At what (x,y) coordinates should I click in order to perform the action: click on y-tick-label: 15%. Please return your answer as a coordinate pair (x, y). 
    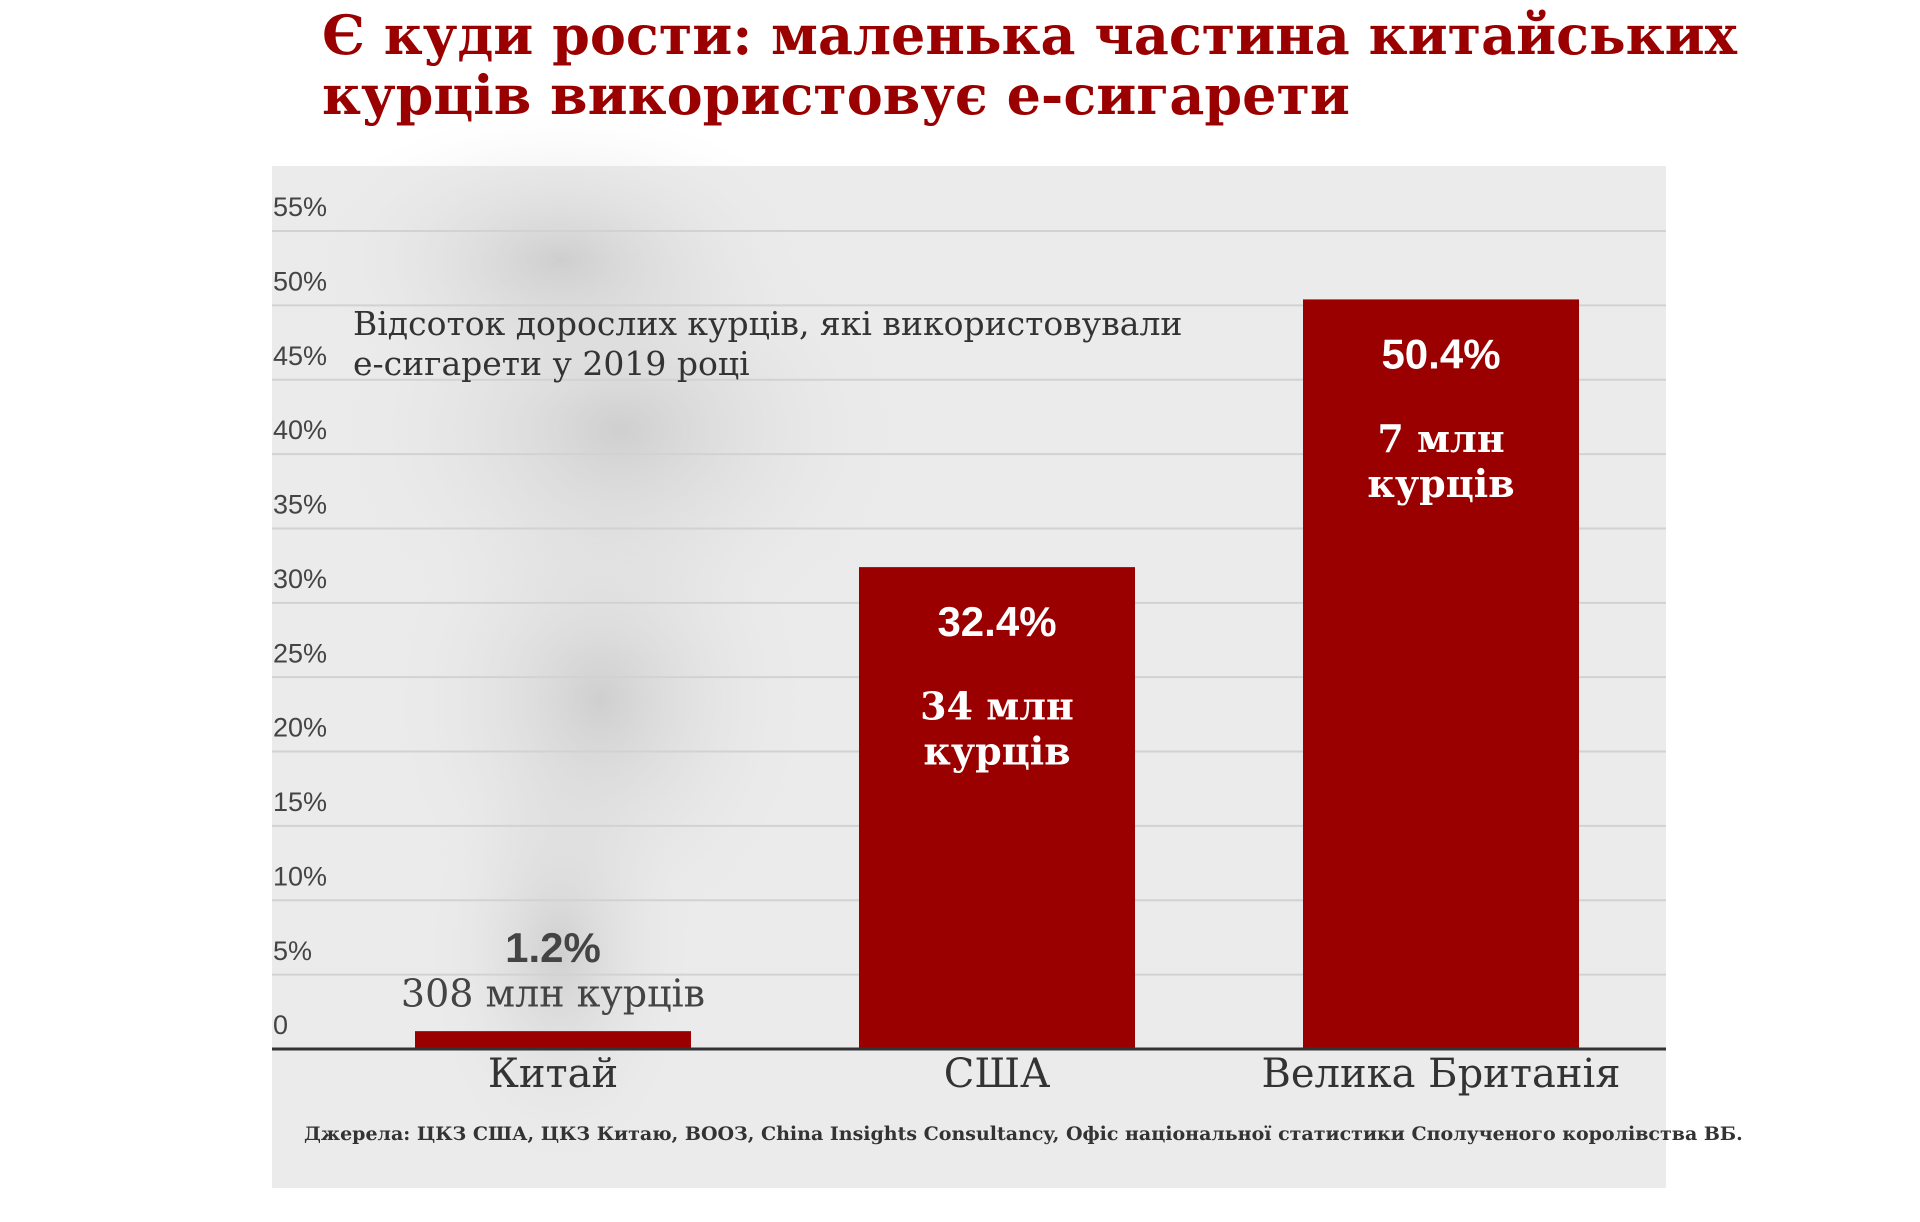
    Looking at the image, I should click on (300, 802).